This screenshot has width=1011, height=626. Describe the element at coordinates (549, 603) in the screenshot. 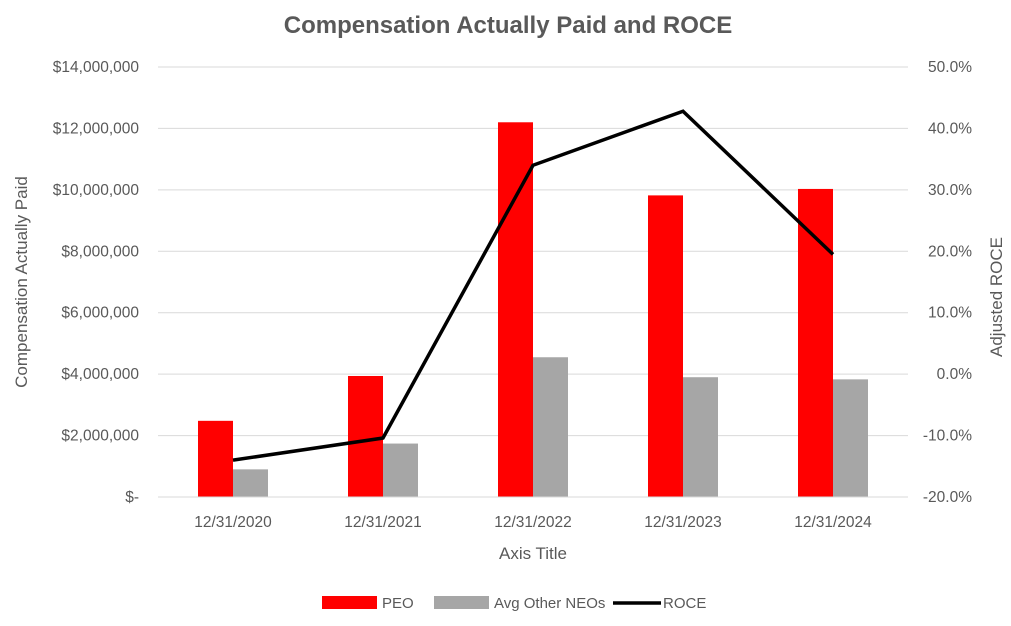

I see `legend-avg-other-neos-label: Avg Other NEOs` at that location.